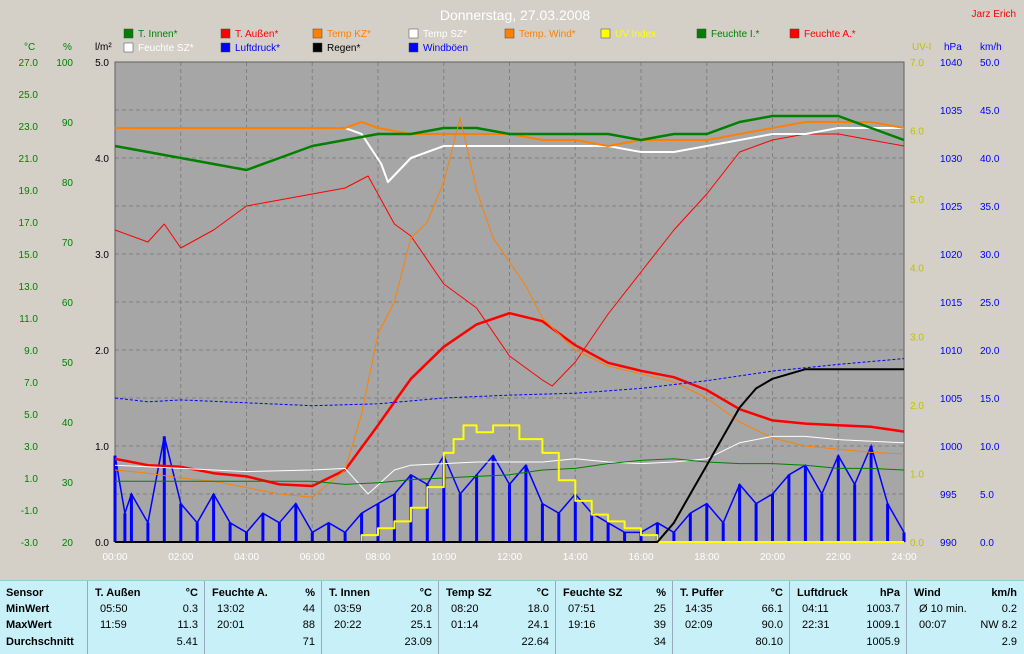  I want to click on axis-tick-pressure: 1005, so click(951, 399).